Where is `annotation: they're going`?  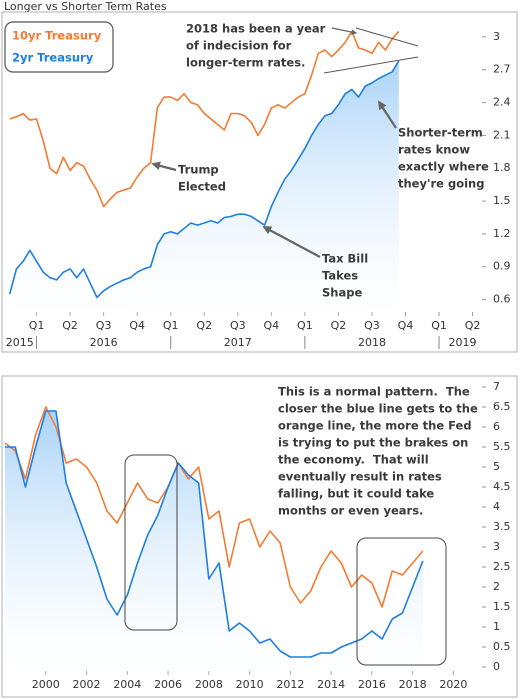 annotation: they're going is located at coordinates (441, 184).